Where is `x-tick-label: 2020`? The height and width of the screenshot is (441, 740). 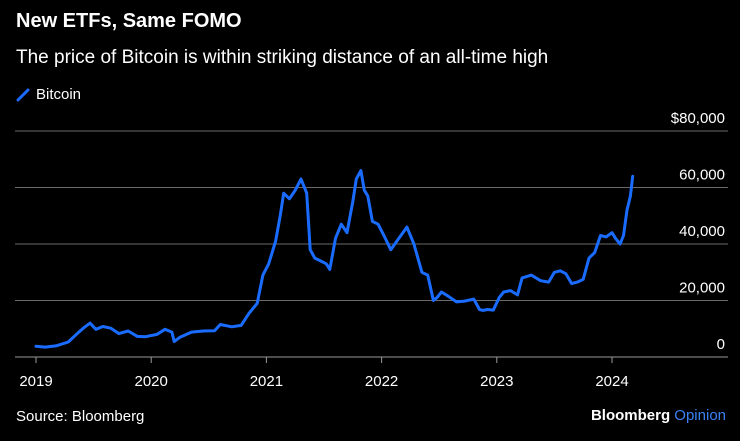 x-tick-label: 2020 is located at coordinates (151, 381).